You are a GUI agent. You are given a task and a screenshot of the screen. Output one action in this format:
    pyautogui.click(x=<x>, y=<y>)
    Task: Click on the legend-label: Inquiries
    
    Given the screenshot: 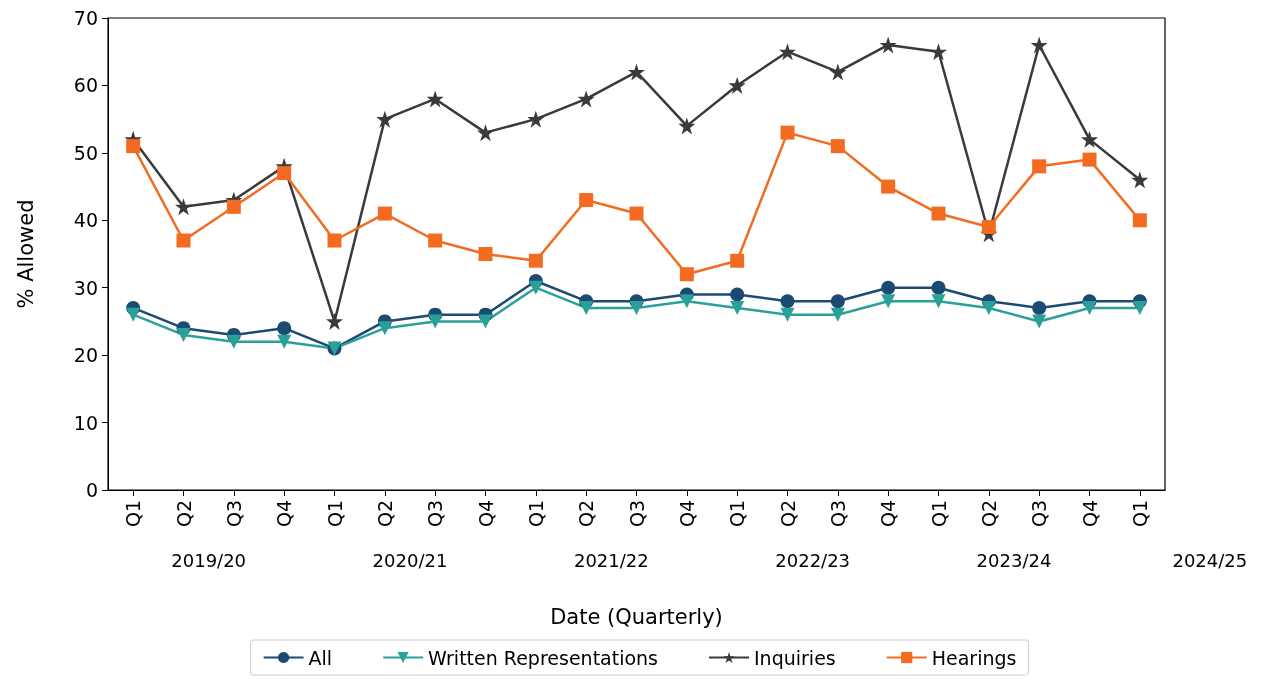 What is the action you would take?
    pyautogui.click(x=795, y=657)
    